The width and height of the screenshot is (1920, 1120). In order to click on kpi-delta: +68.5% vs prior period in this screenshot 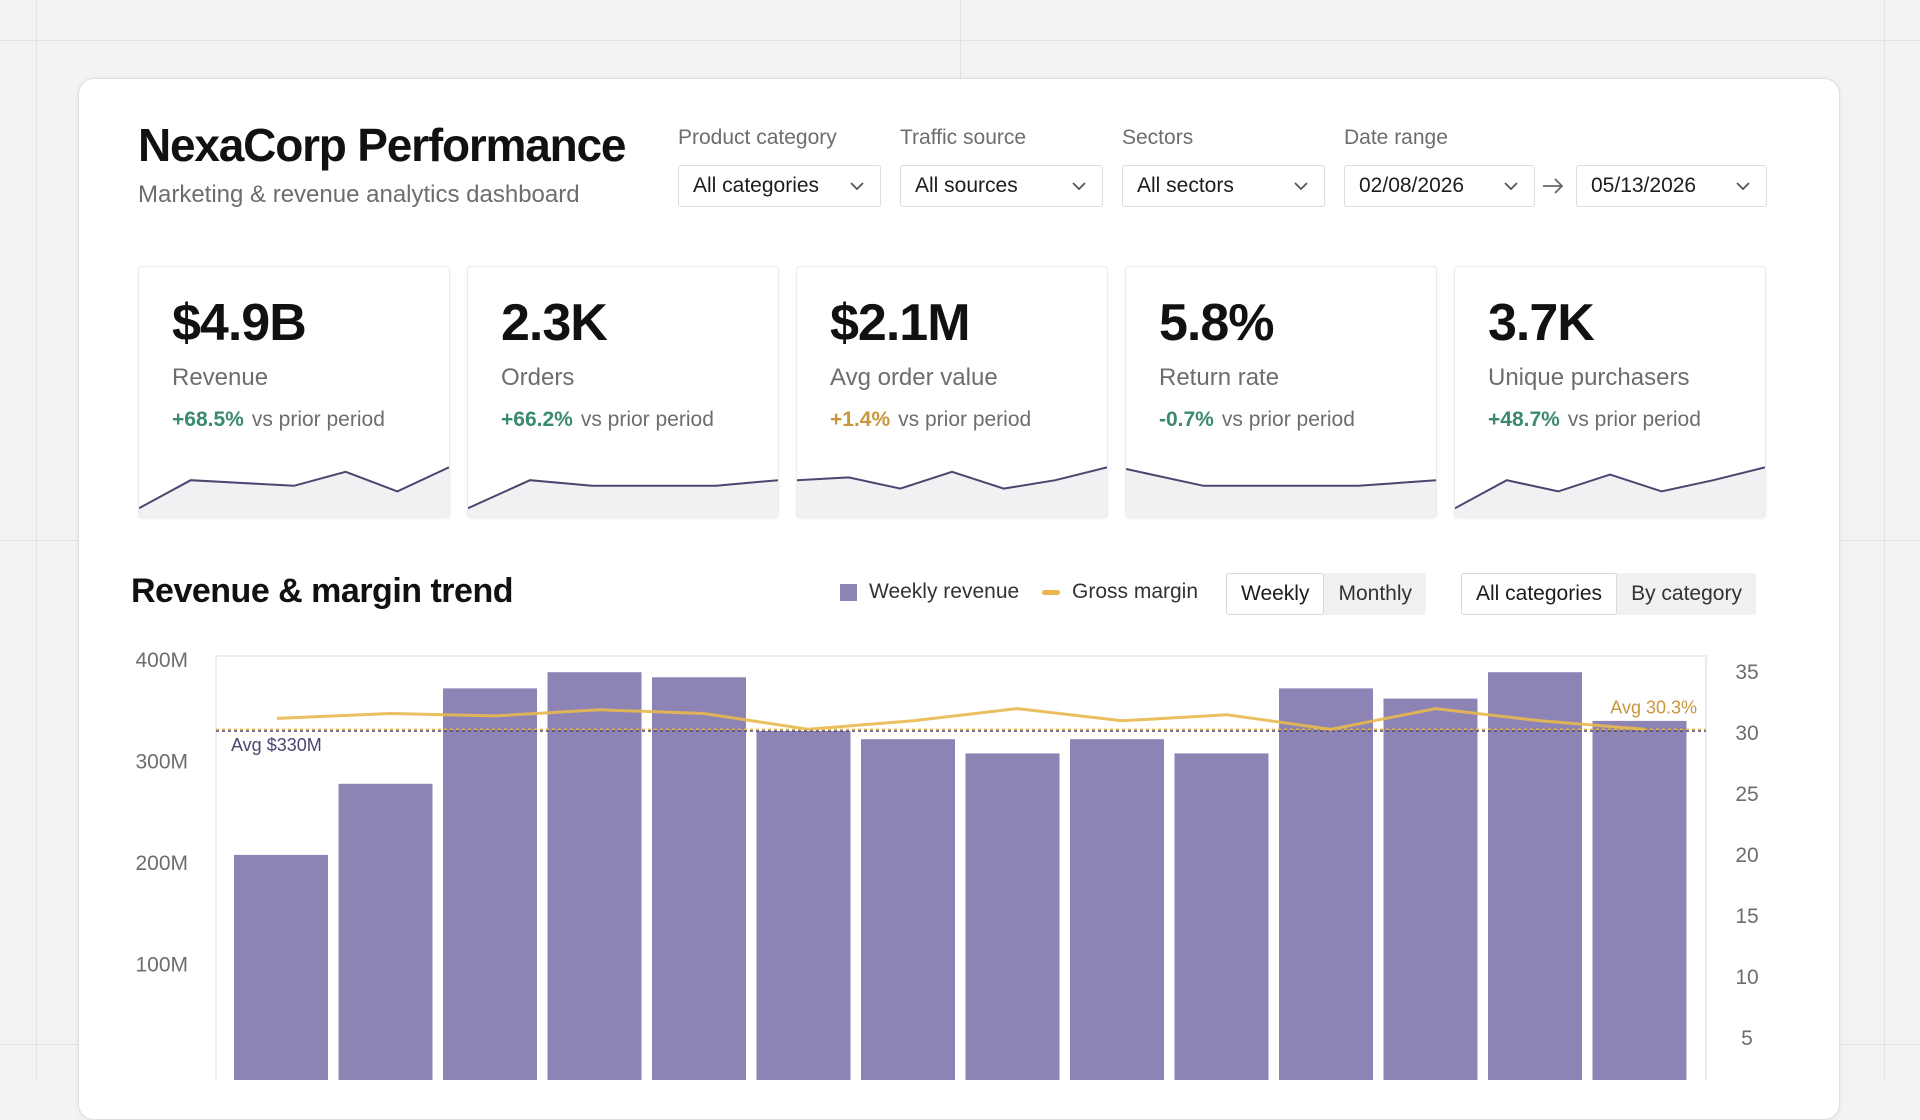, I will do `click(278, 420)`.